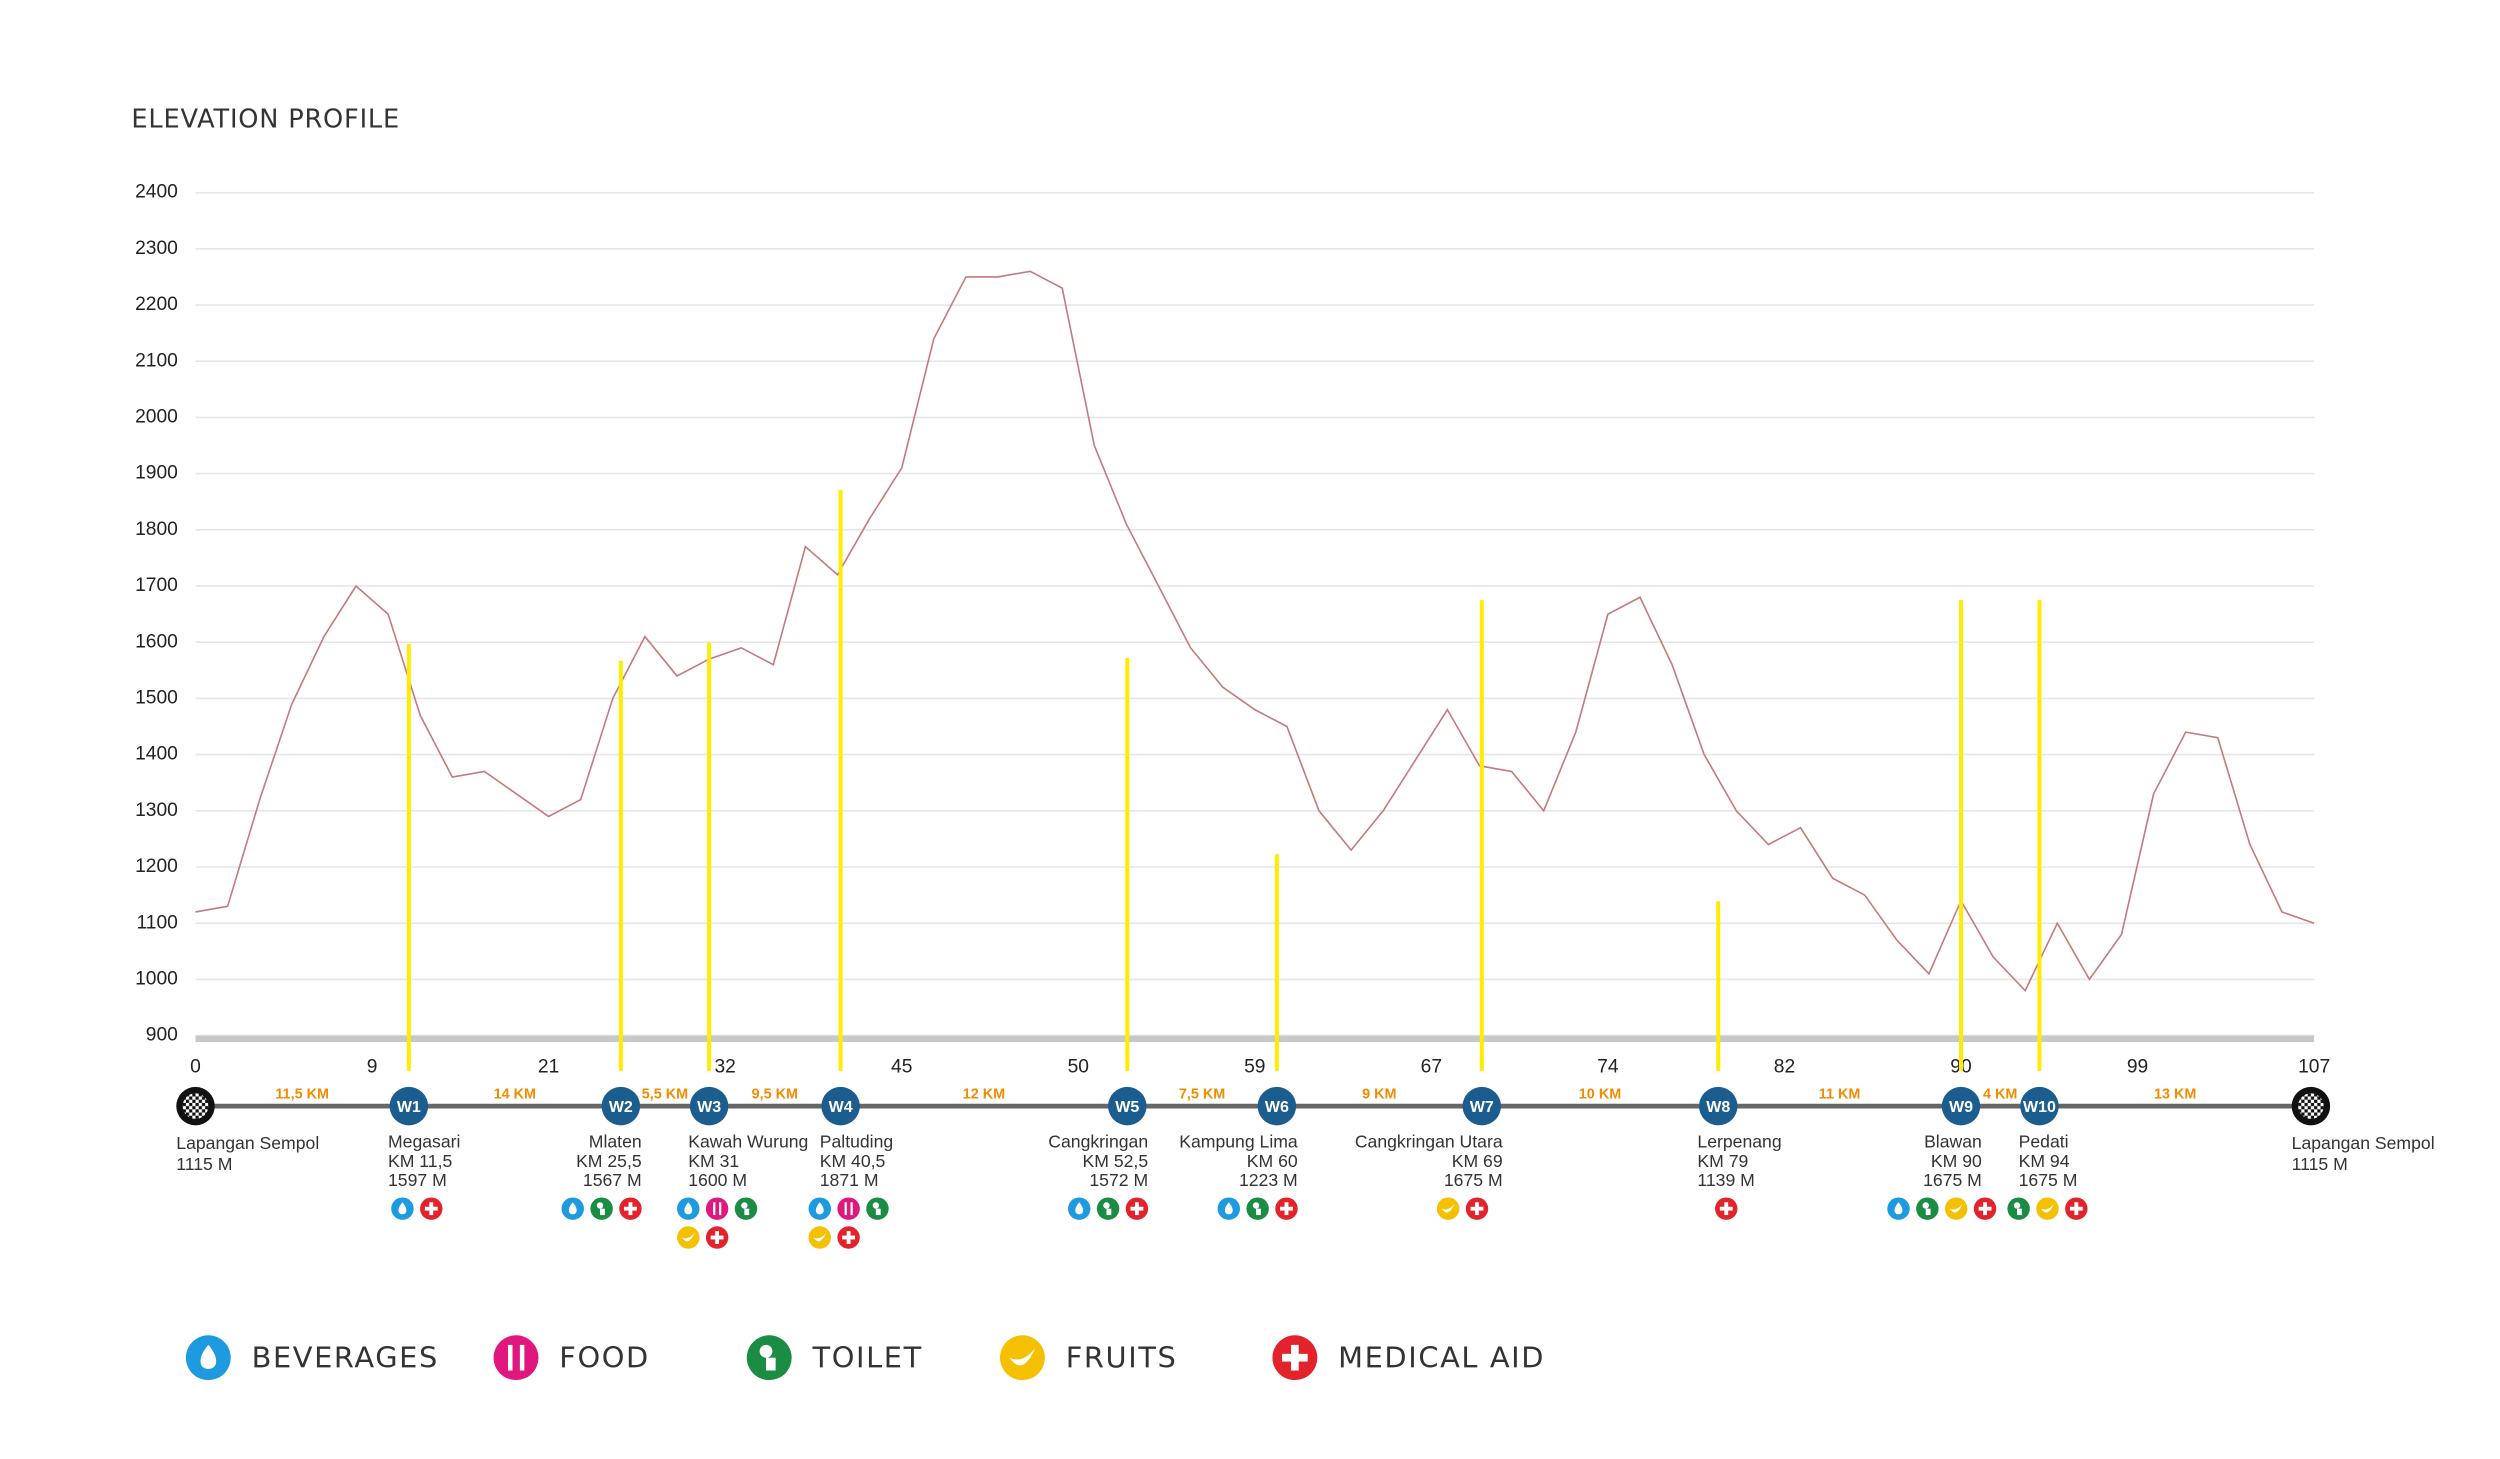 The image size is (2500, 1459). What do you see at coordinates (156, 978) in the screenshot?
I see `y-tick-label: 1000` at bounding box center [156, 978].